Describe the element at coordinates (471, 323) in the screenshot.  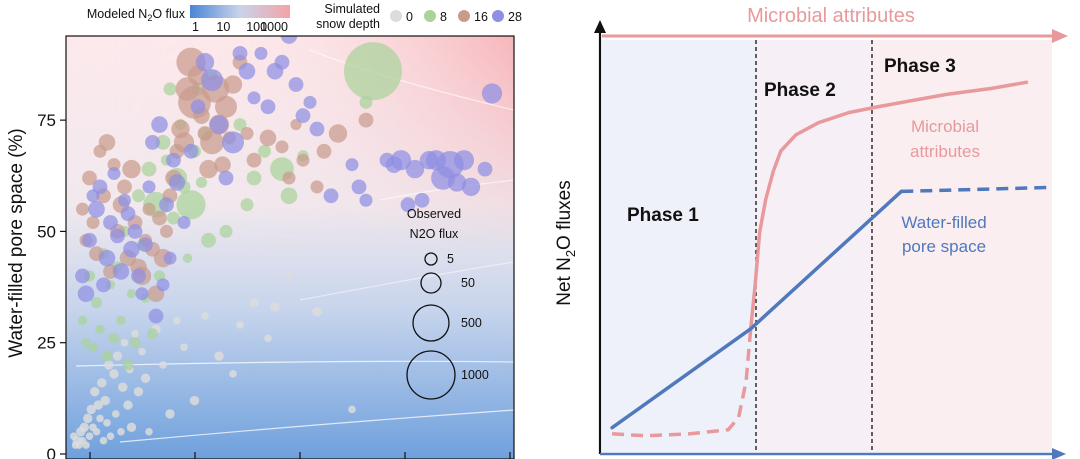
I see `size-legend-label: 500` at that location.